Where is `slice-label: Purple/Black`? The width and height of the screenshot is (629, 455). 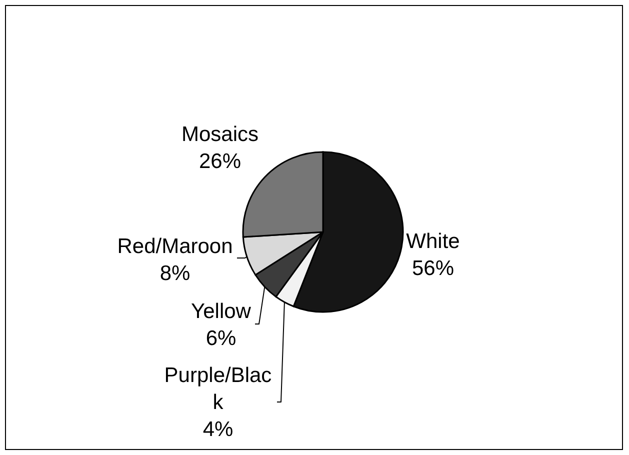 slice-label: Purple/Black is located at coordinates (218, 389).